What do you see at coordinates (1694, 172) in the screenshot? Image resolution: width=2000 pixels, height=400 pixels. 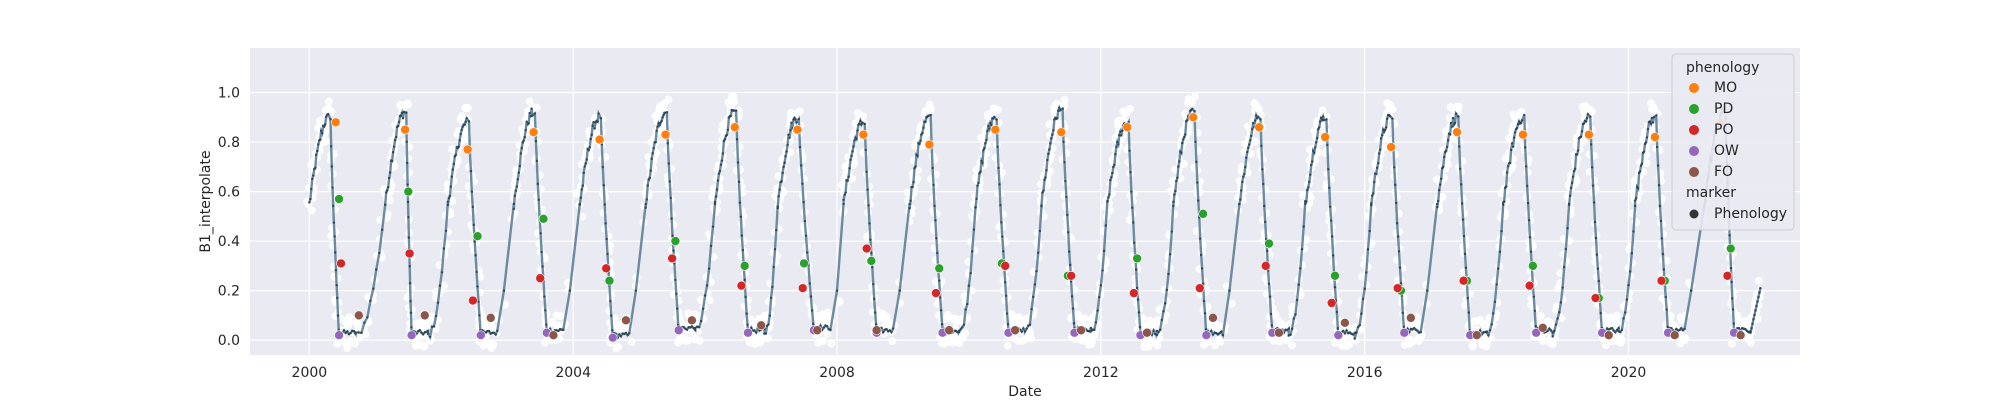 I see `legend-marker-fo` at bounding box center [1694, 172].